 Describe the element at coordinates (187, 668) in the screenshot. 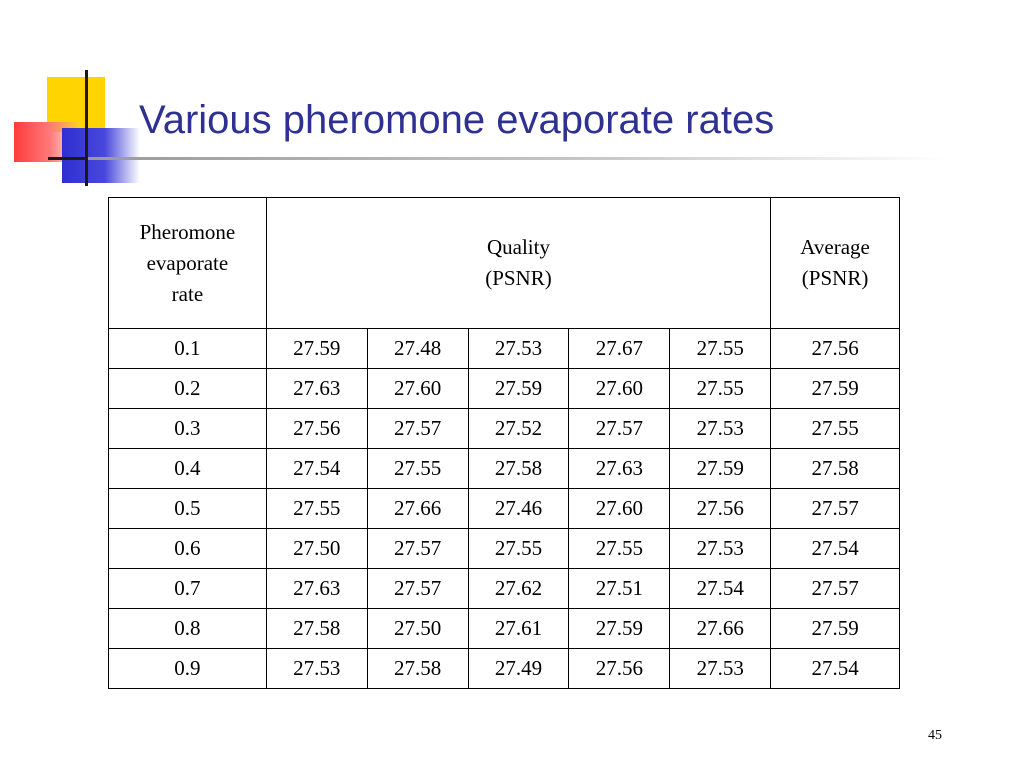

I see `rate-cell: 0.9` at that location.